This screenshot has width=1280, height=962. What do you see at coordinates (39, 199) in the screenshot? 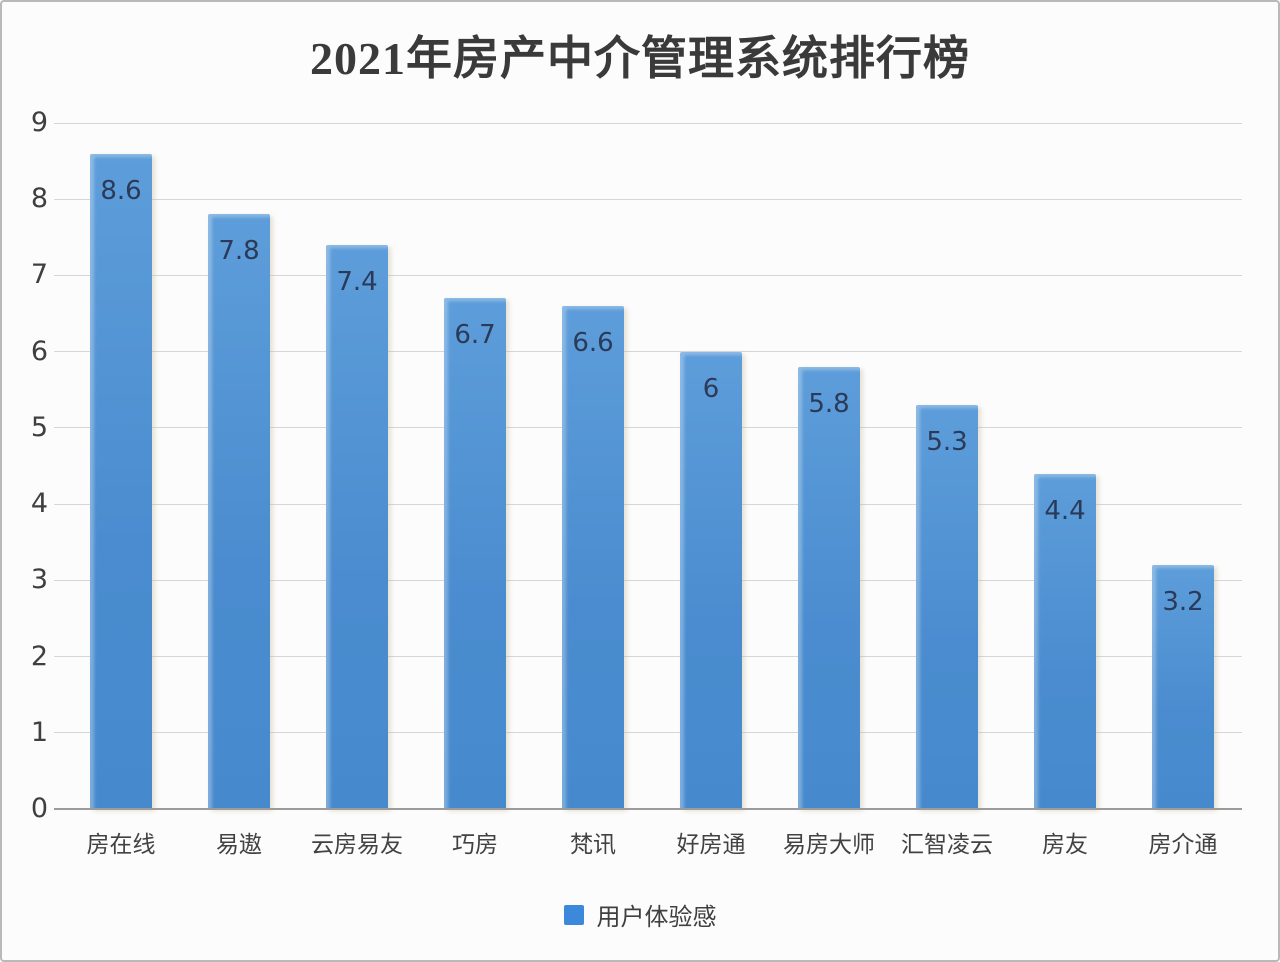
I see `y-tick-label: 8` at bounding box center [39, 199].